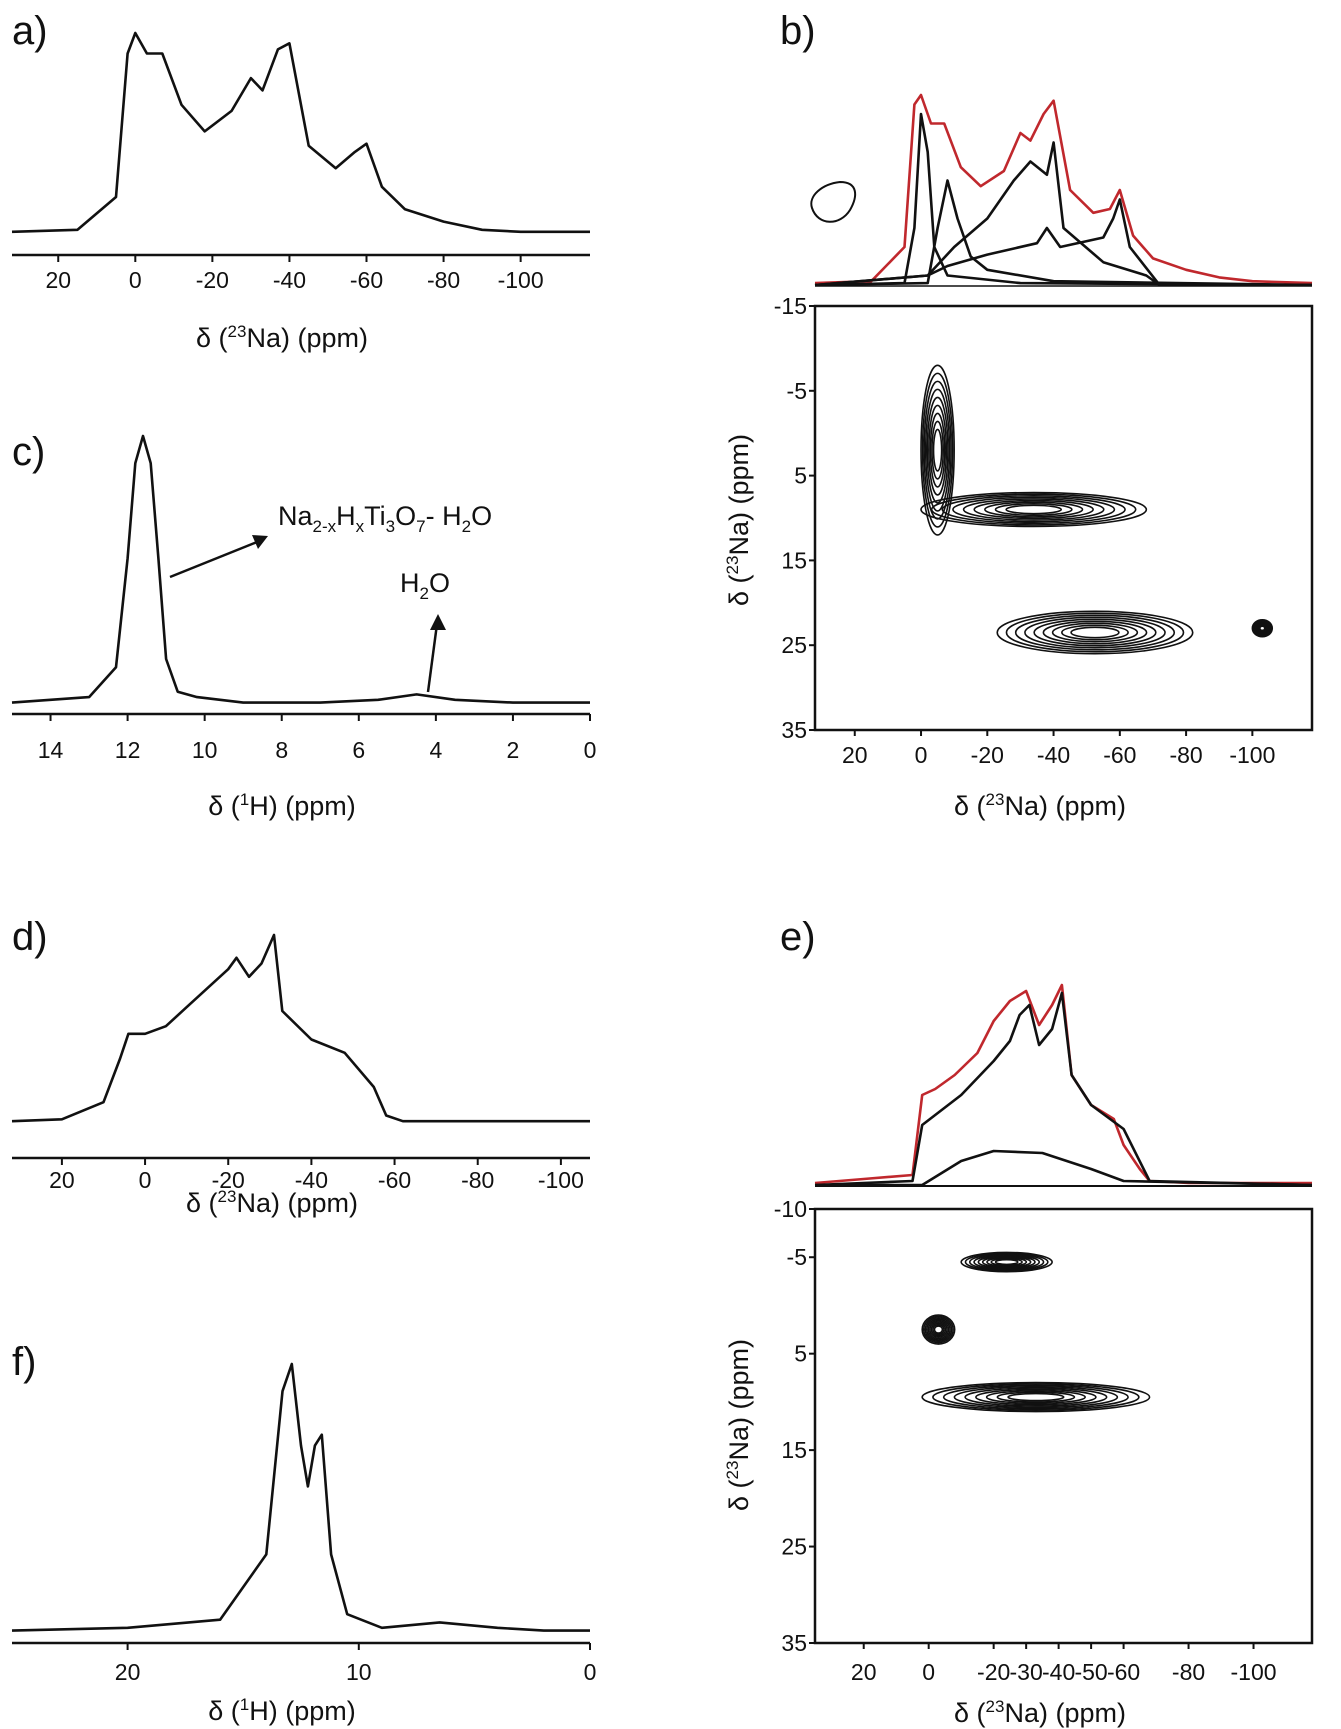 Image resolution: width=1341 pixels, height=1729 pixels. I want to click on xlabel-c: δ (1H) (ppm), so click(282, 805).